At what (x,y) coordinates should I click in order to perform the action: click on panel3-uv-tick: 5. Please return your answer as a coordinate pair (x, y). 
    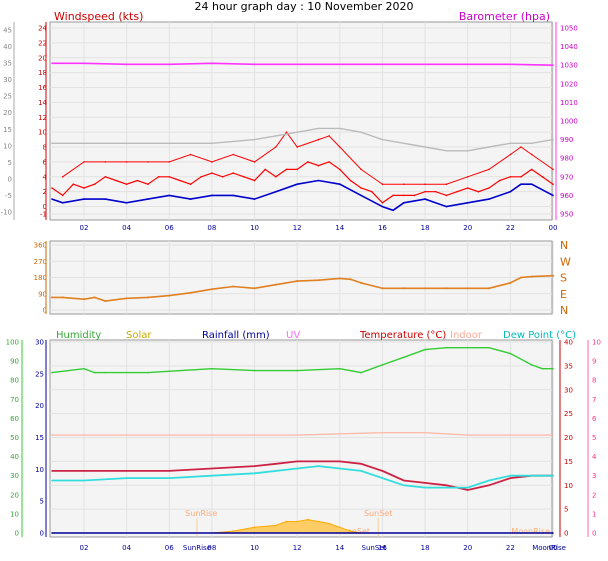
    Looking at the image, I should click on (594, 438).